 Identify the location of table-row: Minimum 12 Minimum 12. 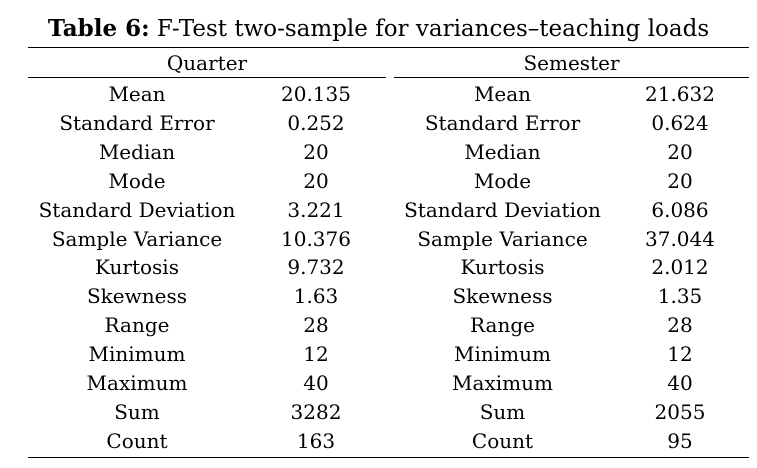
(388, 354).